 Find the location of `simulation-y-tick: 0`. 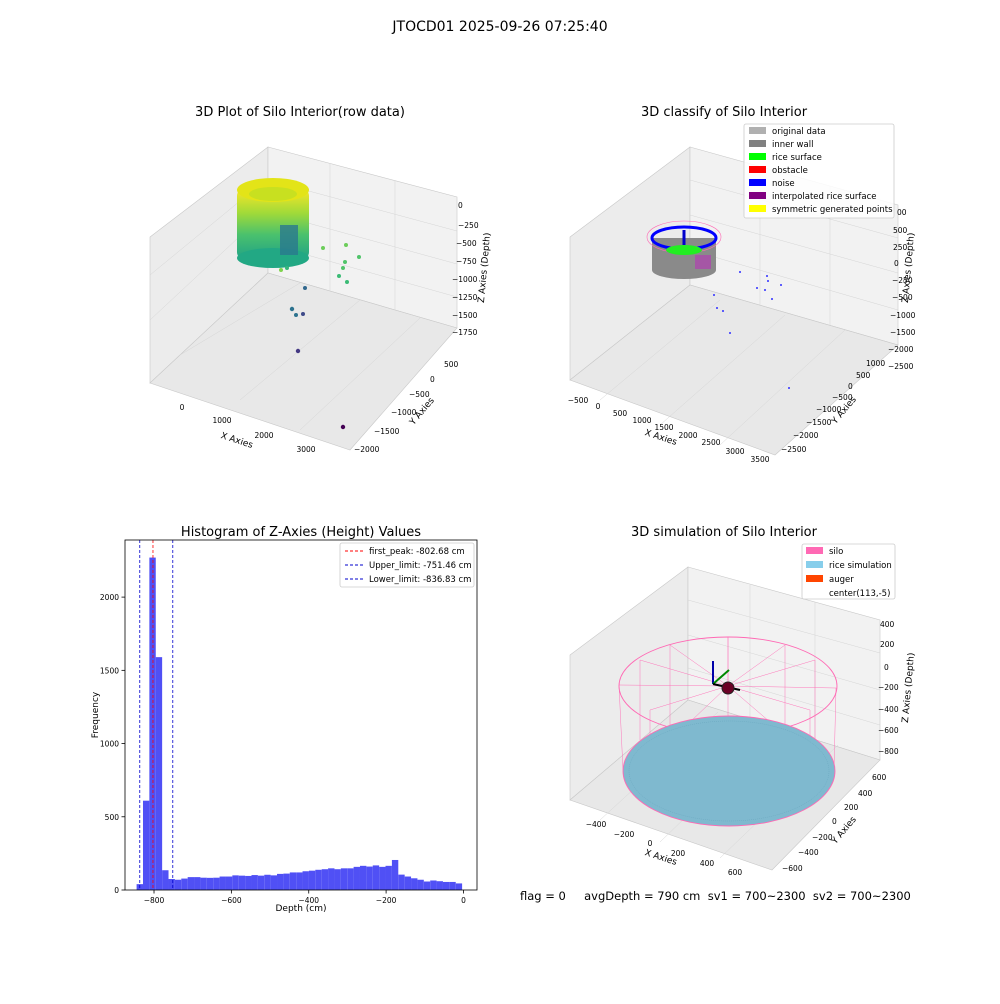

simulation-y-tick: 0 is located at coordinates (834, 821).